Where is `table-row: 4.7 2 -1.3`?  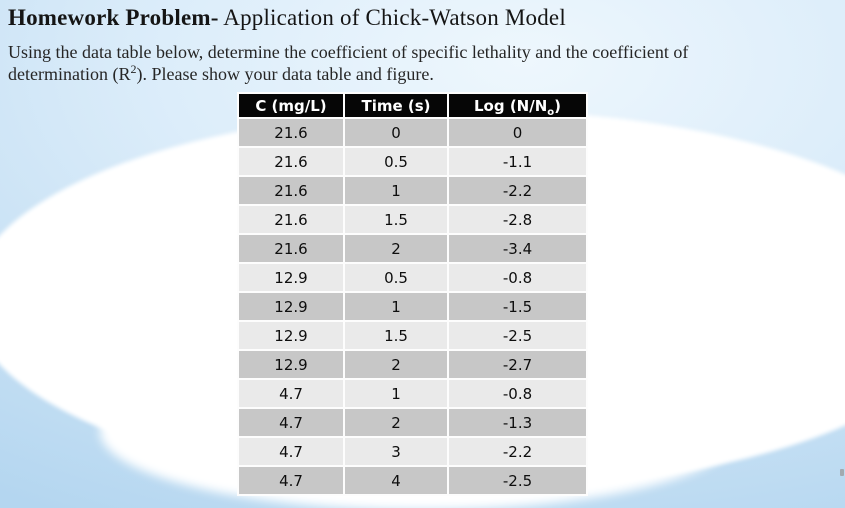 table-row: 4.7 2 -1.3 is located at coordinates (412, 422).